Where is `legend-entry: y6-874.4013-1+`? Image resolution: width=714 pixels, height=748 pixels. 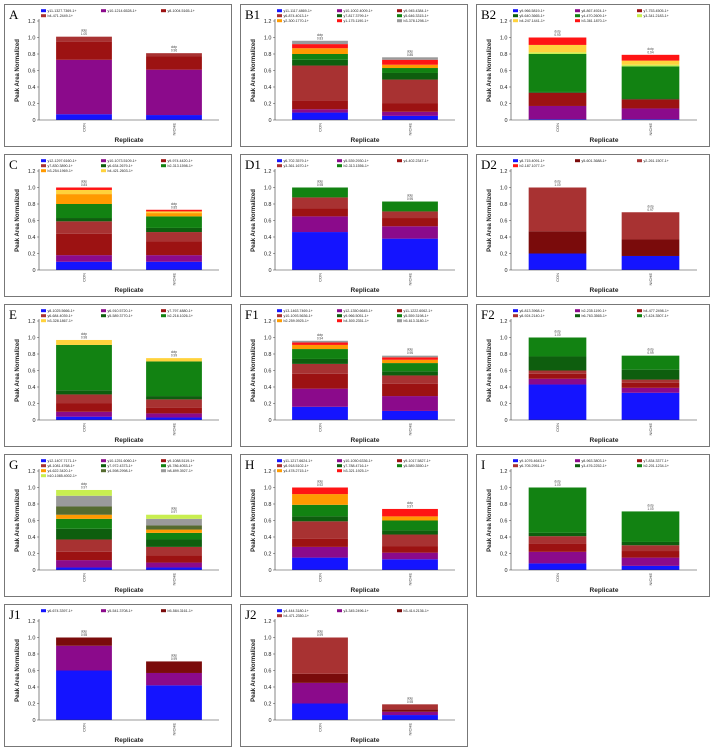
legend-entry: y6-874.4013-1+ is located at coordinates (296, 16).